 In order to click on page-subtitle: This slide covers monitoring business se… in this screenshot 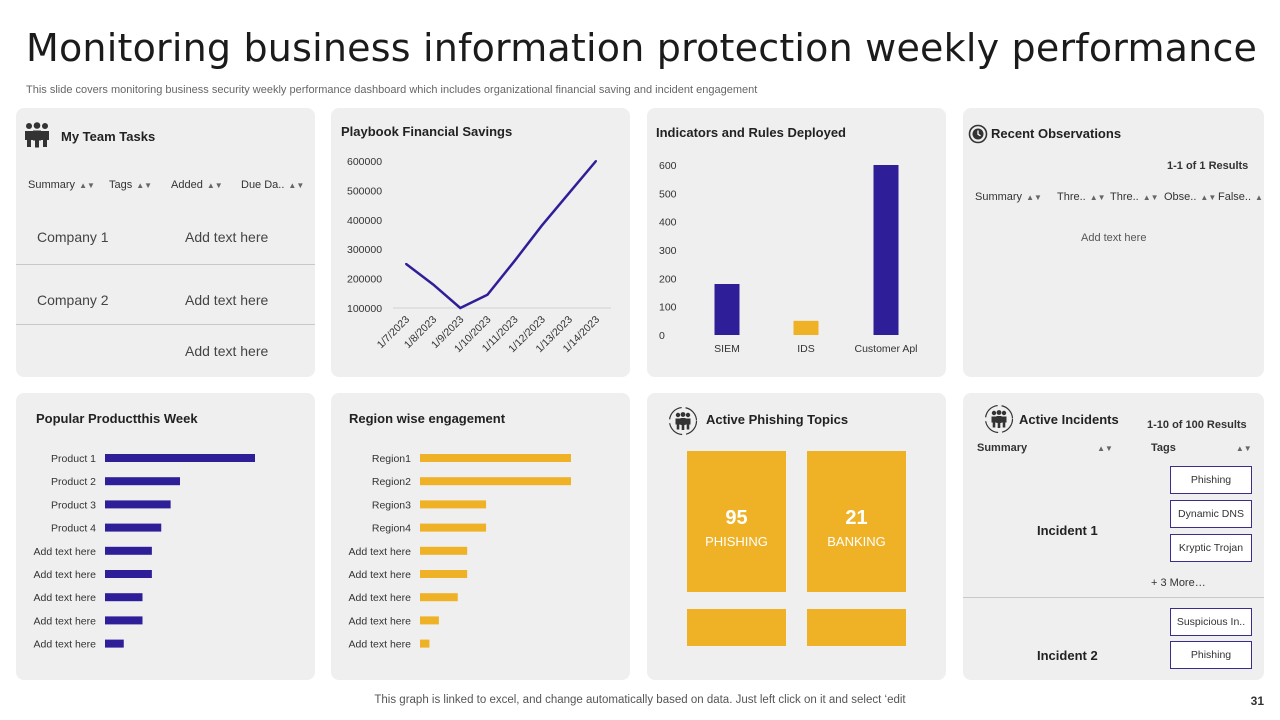, I will do `click(392, 90)`.